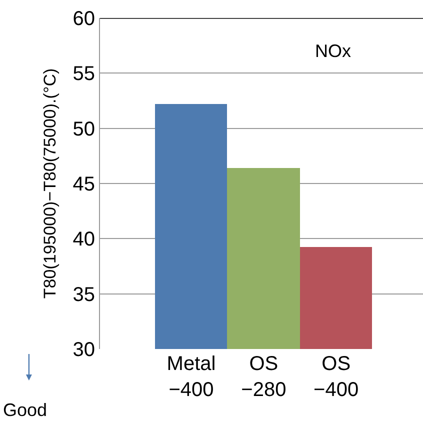  What do you see at coordinates (333, 51) in the screenshot?
I see `annotation: NOx` at bounding box center [333, 51].